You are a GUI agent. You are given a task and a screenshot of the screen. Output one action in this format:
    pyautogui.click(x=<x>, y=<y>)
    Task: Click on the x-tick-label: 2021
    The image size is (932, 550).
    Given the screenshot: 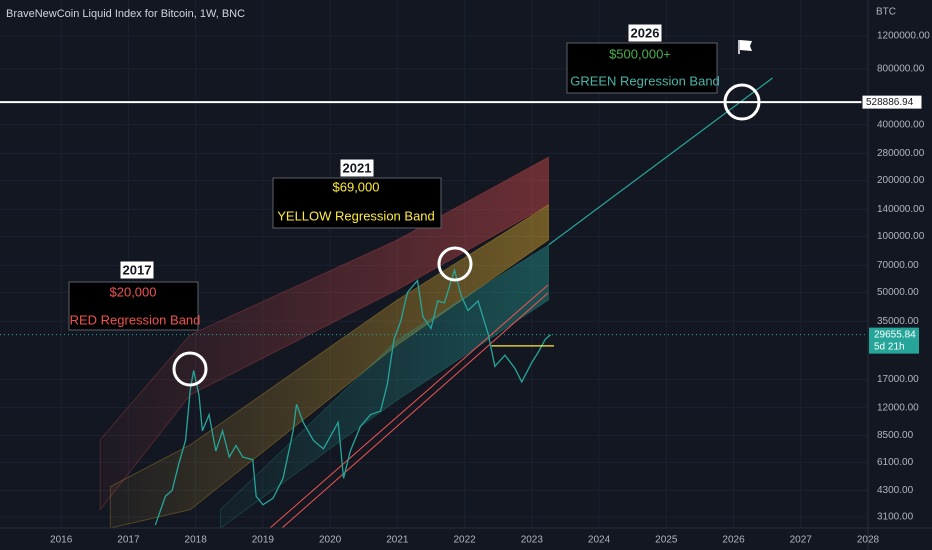 What is the action you would take?
    pyautogui.click(x=397, y=540)
    